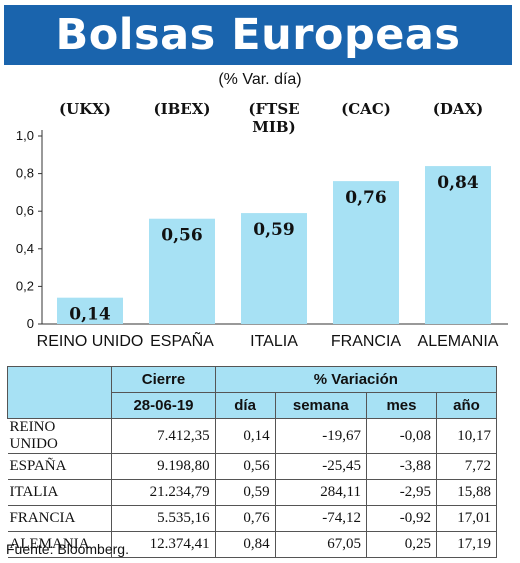 The image size is (520, 563). I want to click on cell-mes: 0,25, so click(401, 544).